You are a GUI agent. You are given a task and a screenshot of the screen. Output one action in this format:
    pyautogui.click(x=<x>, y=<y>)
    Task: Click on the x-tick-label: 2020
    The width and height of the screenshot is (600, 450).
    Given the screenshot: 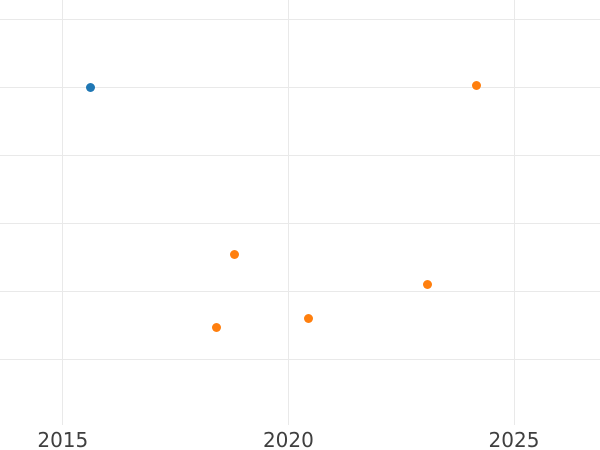 What is the action you would take?
    pyautogui.click(x=288, y=439)
    